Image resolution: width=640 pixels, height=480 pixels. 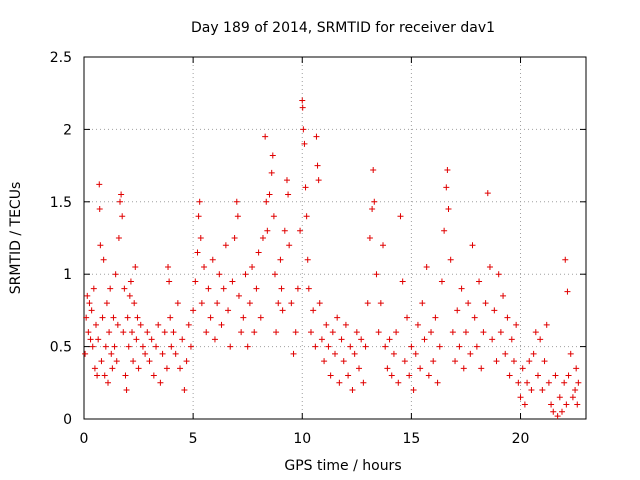 What do you see at coordinates (61, 58) in the screenshot?
I see `y-tick-label: 2.5` at bounding box center [61, 58].